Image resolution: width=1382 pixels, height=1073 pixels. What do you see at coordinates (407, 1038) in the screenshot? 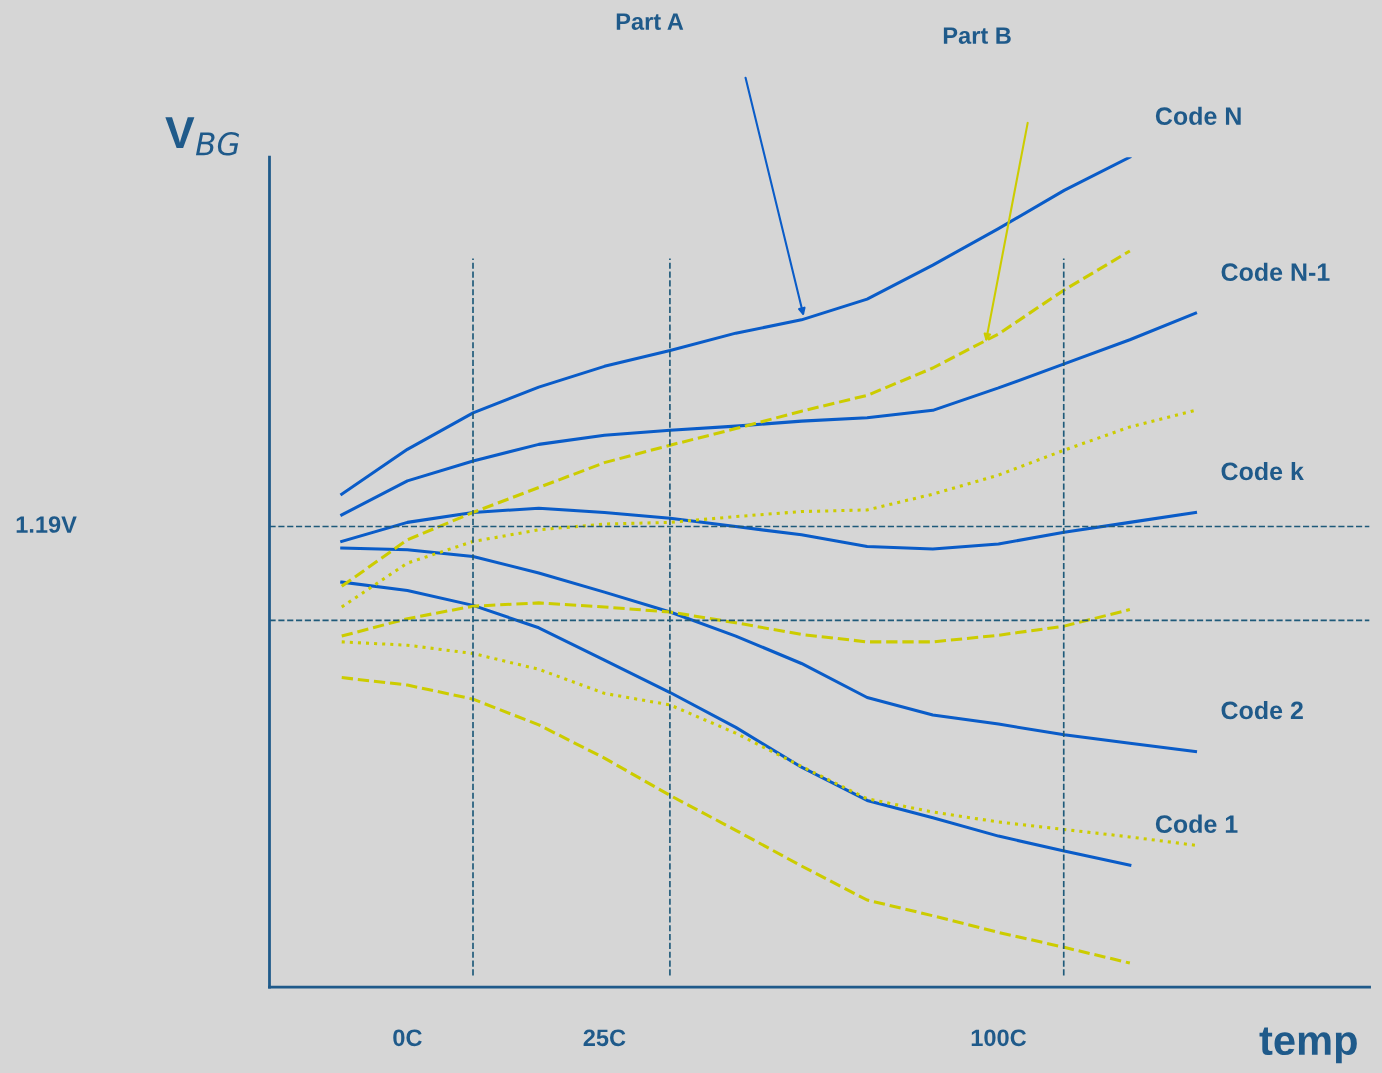
I see `x-tick-label: 0C` at bounding box center [407, 1038].